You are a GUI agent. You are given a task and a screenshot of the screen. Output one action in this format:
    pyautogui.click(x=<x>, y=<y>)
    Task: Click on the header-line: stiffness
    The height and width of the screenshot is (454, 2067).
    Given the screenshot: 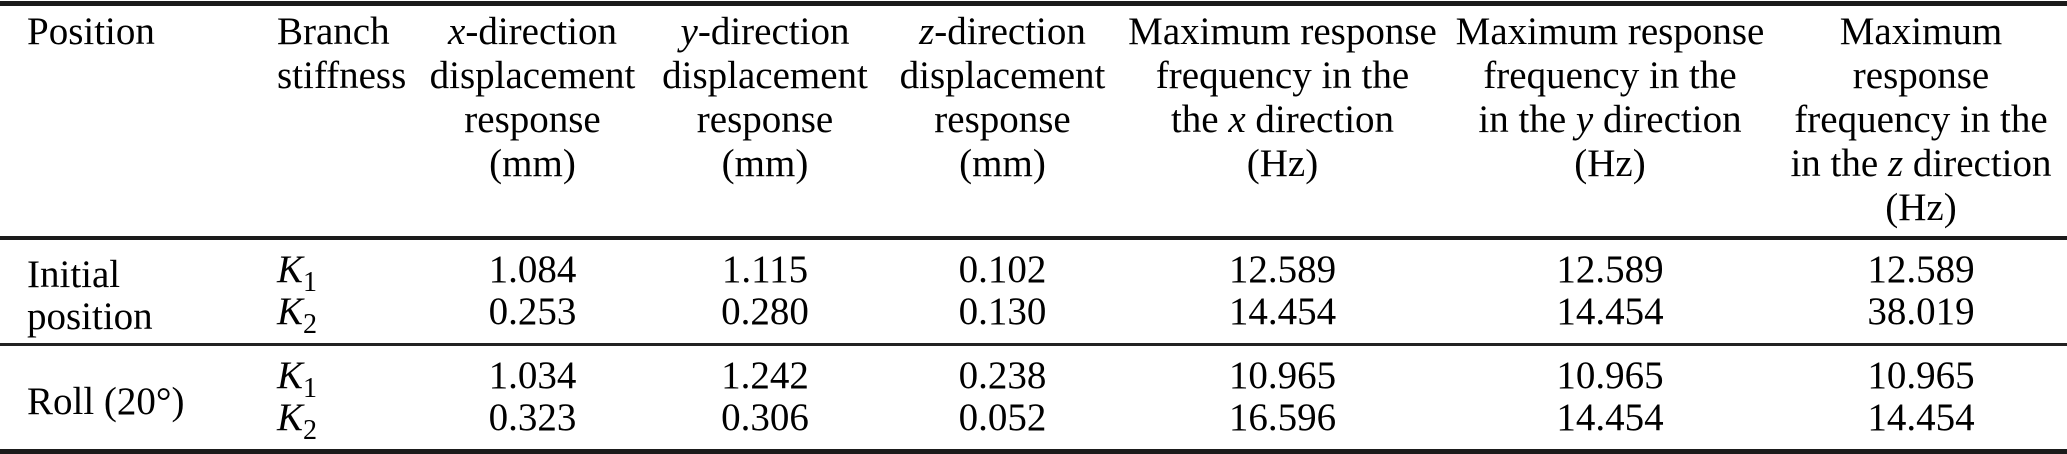 What is the action you would take?
    pyautogui.click(x=342, y=75)
    